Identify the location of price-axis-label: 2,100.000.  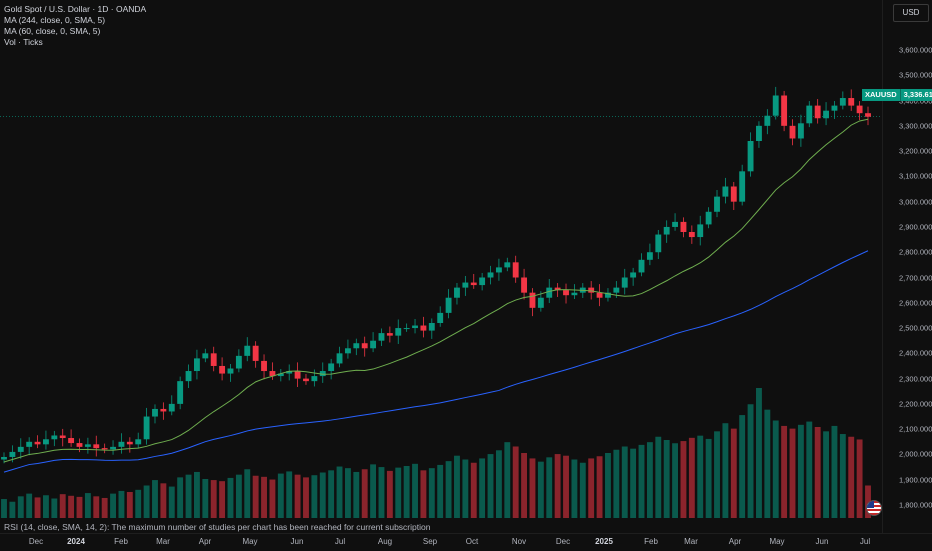
(915, 429).